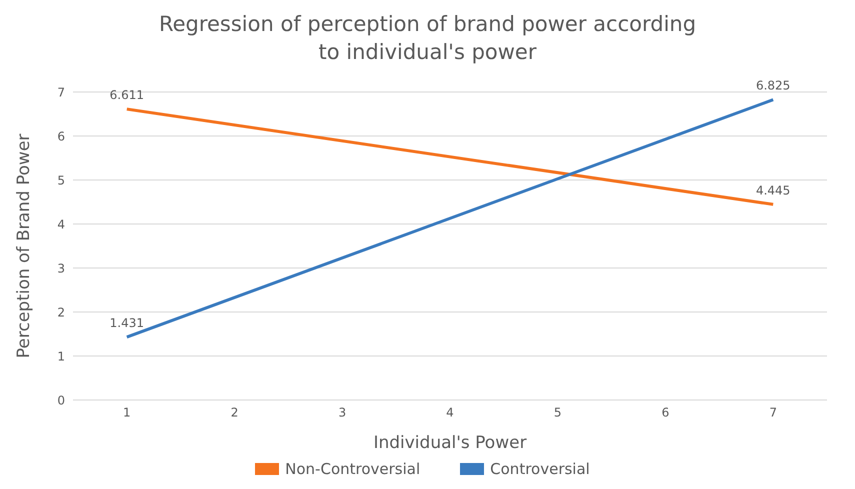 Image resolution: width=855 pixels, height=489 pixels. Describe the element at coordinates (61, 92) in the screenshot. I see `y-tick-label: 7` at that location.